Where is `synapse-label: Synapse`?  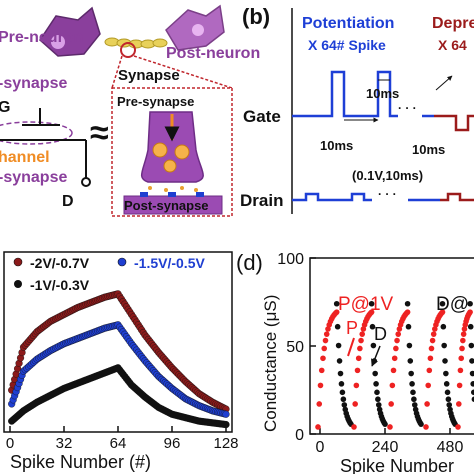 synapse-label: Synapse is located at coordinates (149, 75).